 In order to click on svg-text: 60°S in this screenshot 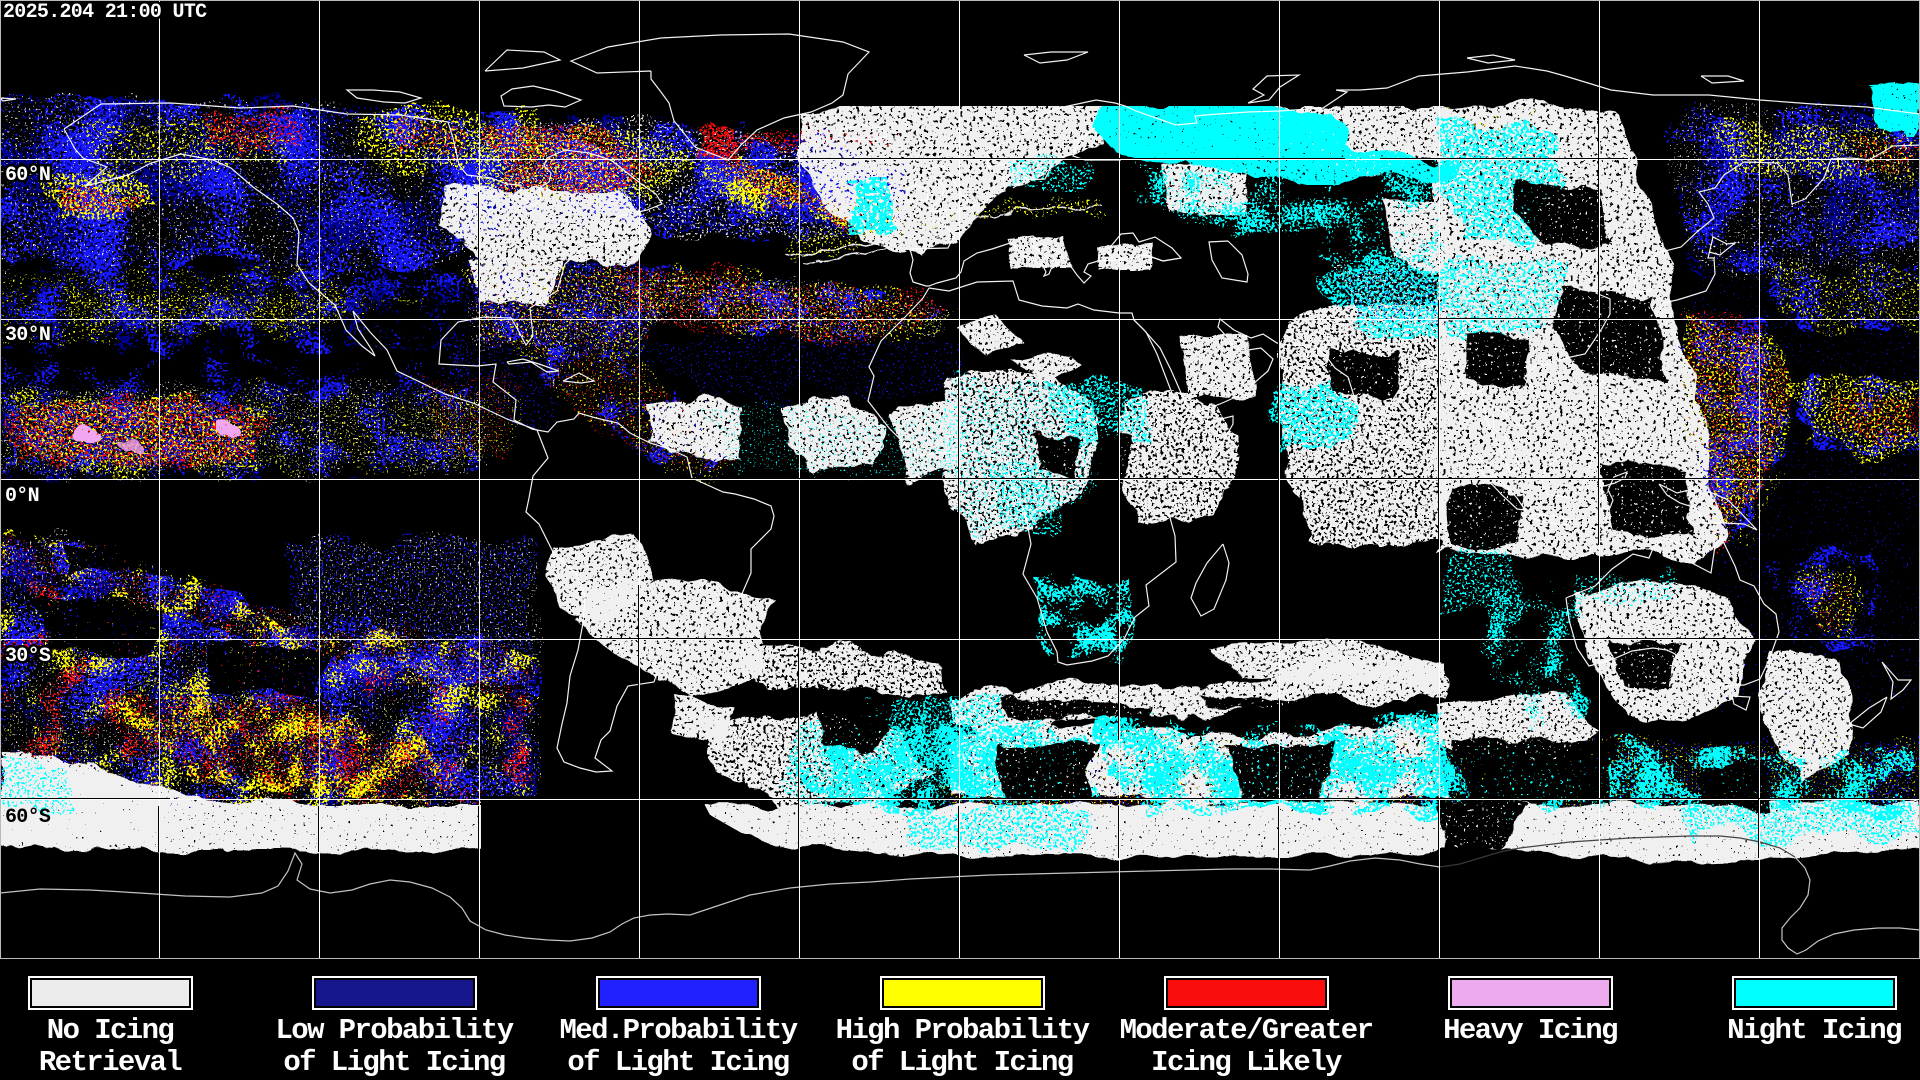, I will do `click(28, 817)`.